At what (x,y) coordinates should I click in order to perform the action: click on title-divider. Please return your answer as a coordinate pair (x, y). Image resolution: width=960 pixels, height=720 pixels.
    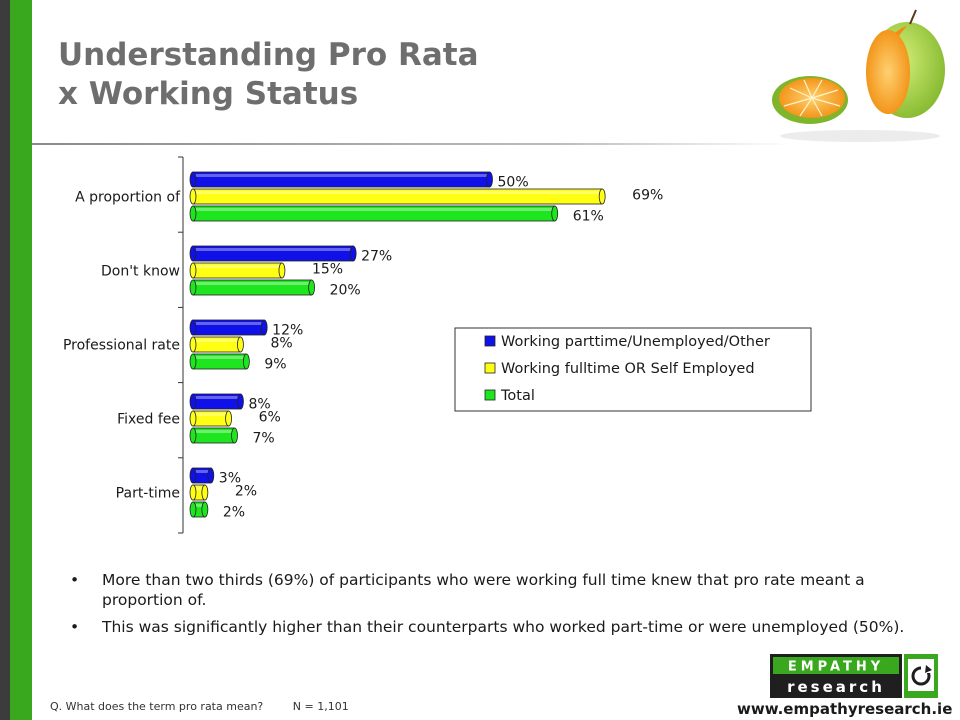
    Looking at the image, I should click on (412, 144).